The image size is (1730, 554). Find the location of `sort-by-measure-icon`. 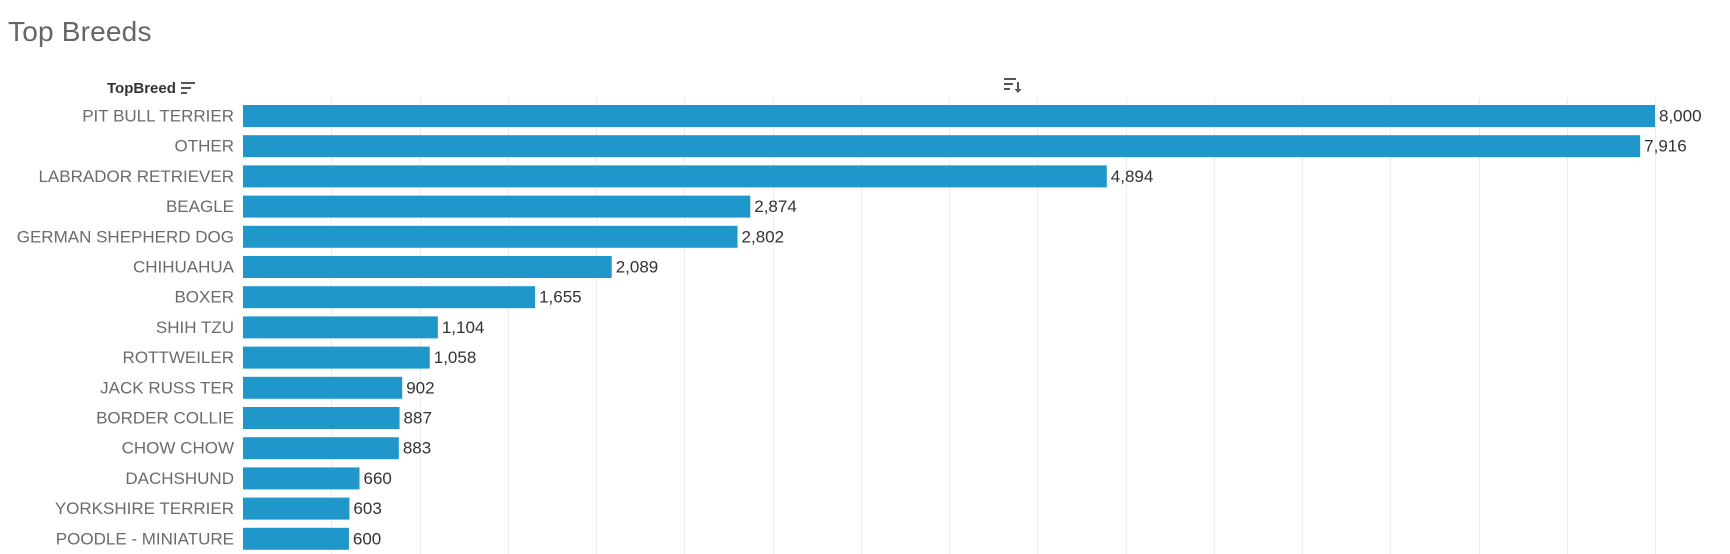

sort-by-measure-icon is located at coordinates (1013, 85).